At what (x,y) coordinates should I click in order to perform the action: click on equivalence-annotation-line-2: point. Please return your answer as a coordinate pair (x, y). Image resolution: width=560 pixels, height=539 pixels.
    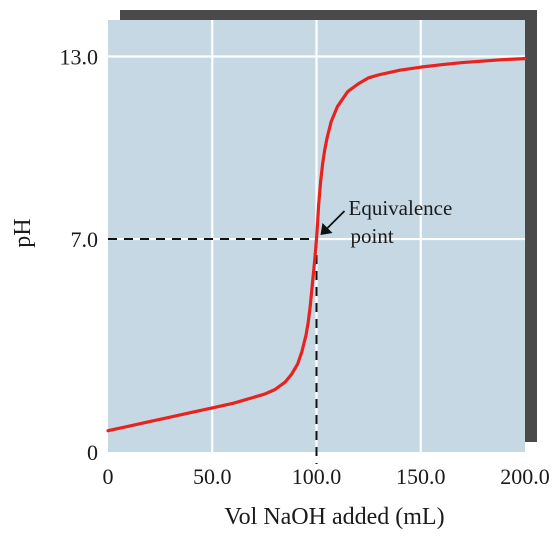
    Looking at the image, I should click on (372, 236).